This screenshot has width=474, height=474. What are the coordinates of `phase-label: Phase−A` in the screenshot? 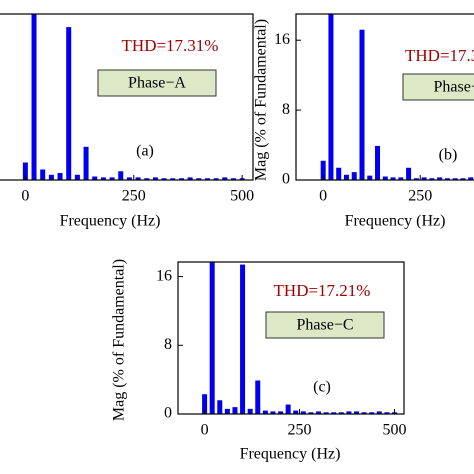 It's located at (157, 83).